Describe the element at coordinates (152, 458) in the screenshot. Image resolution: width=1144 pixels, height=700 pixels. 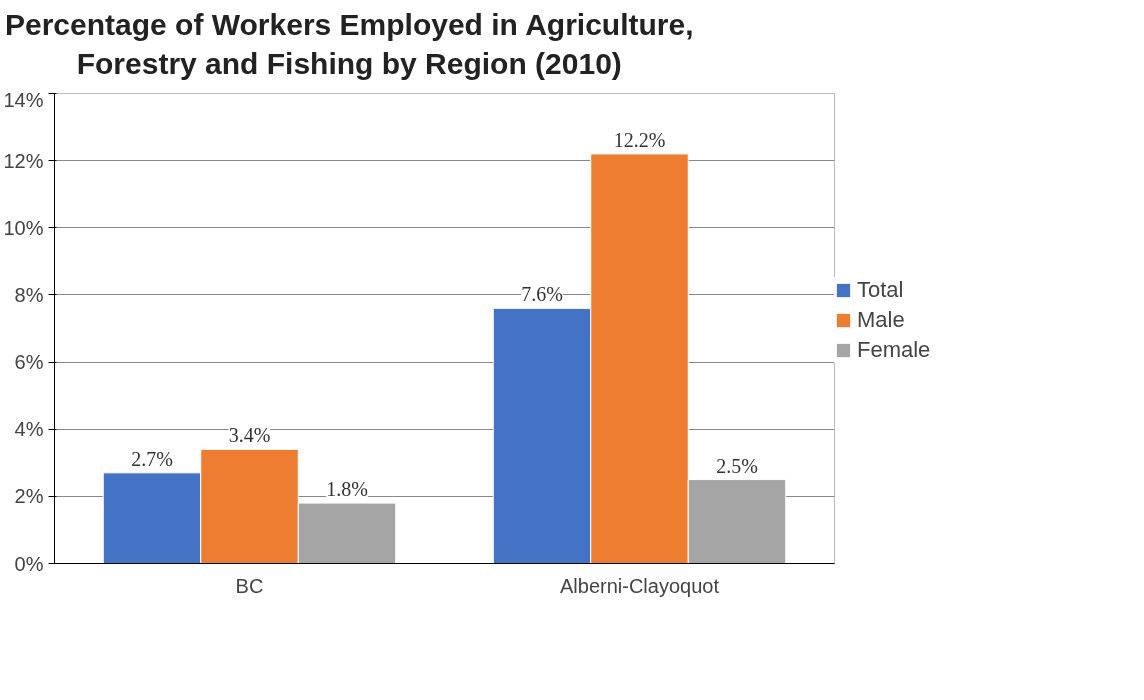
I see `data-label: 2.7%` at that location.